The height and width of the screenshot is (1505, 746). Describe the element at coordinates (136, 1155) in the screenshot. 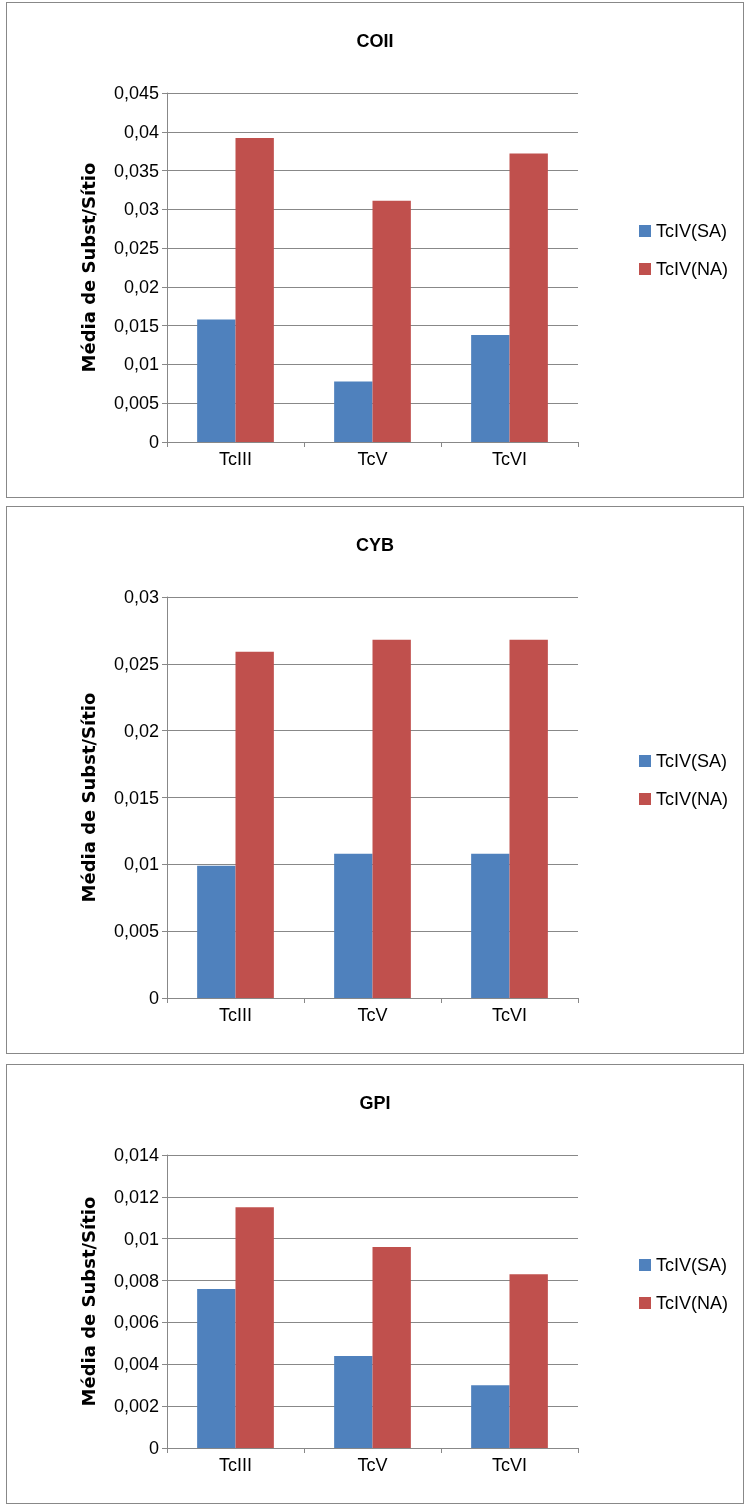

I see `y-tick-label: 0,014` at that location.